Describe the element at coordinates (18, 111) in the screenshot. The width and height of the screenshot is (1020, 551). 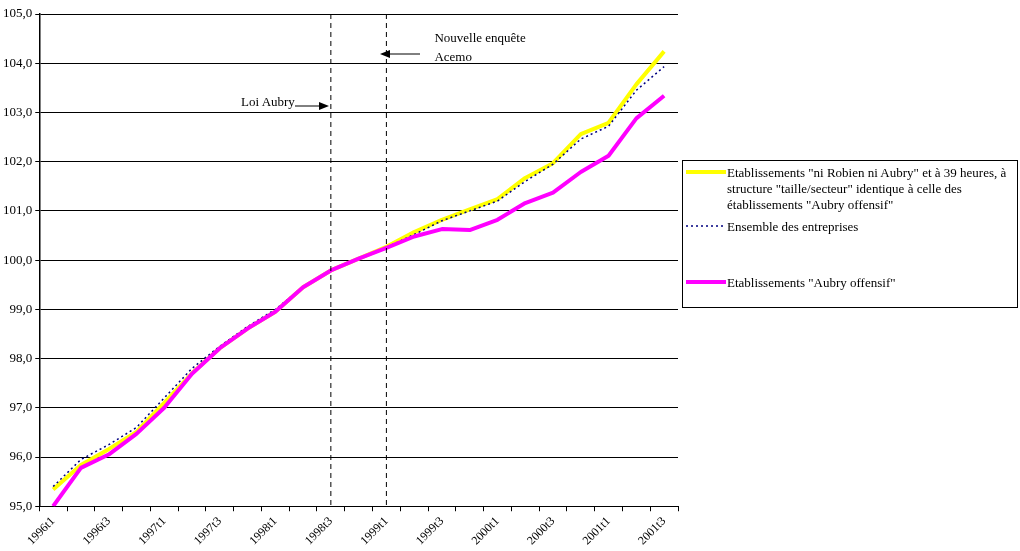
I see `y-tick-label: 103,0` at that location.